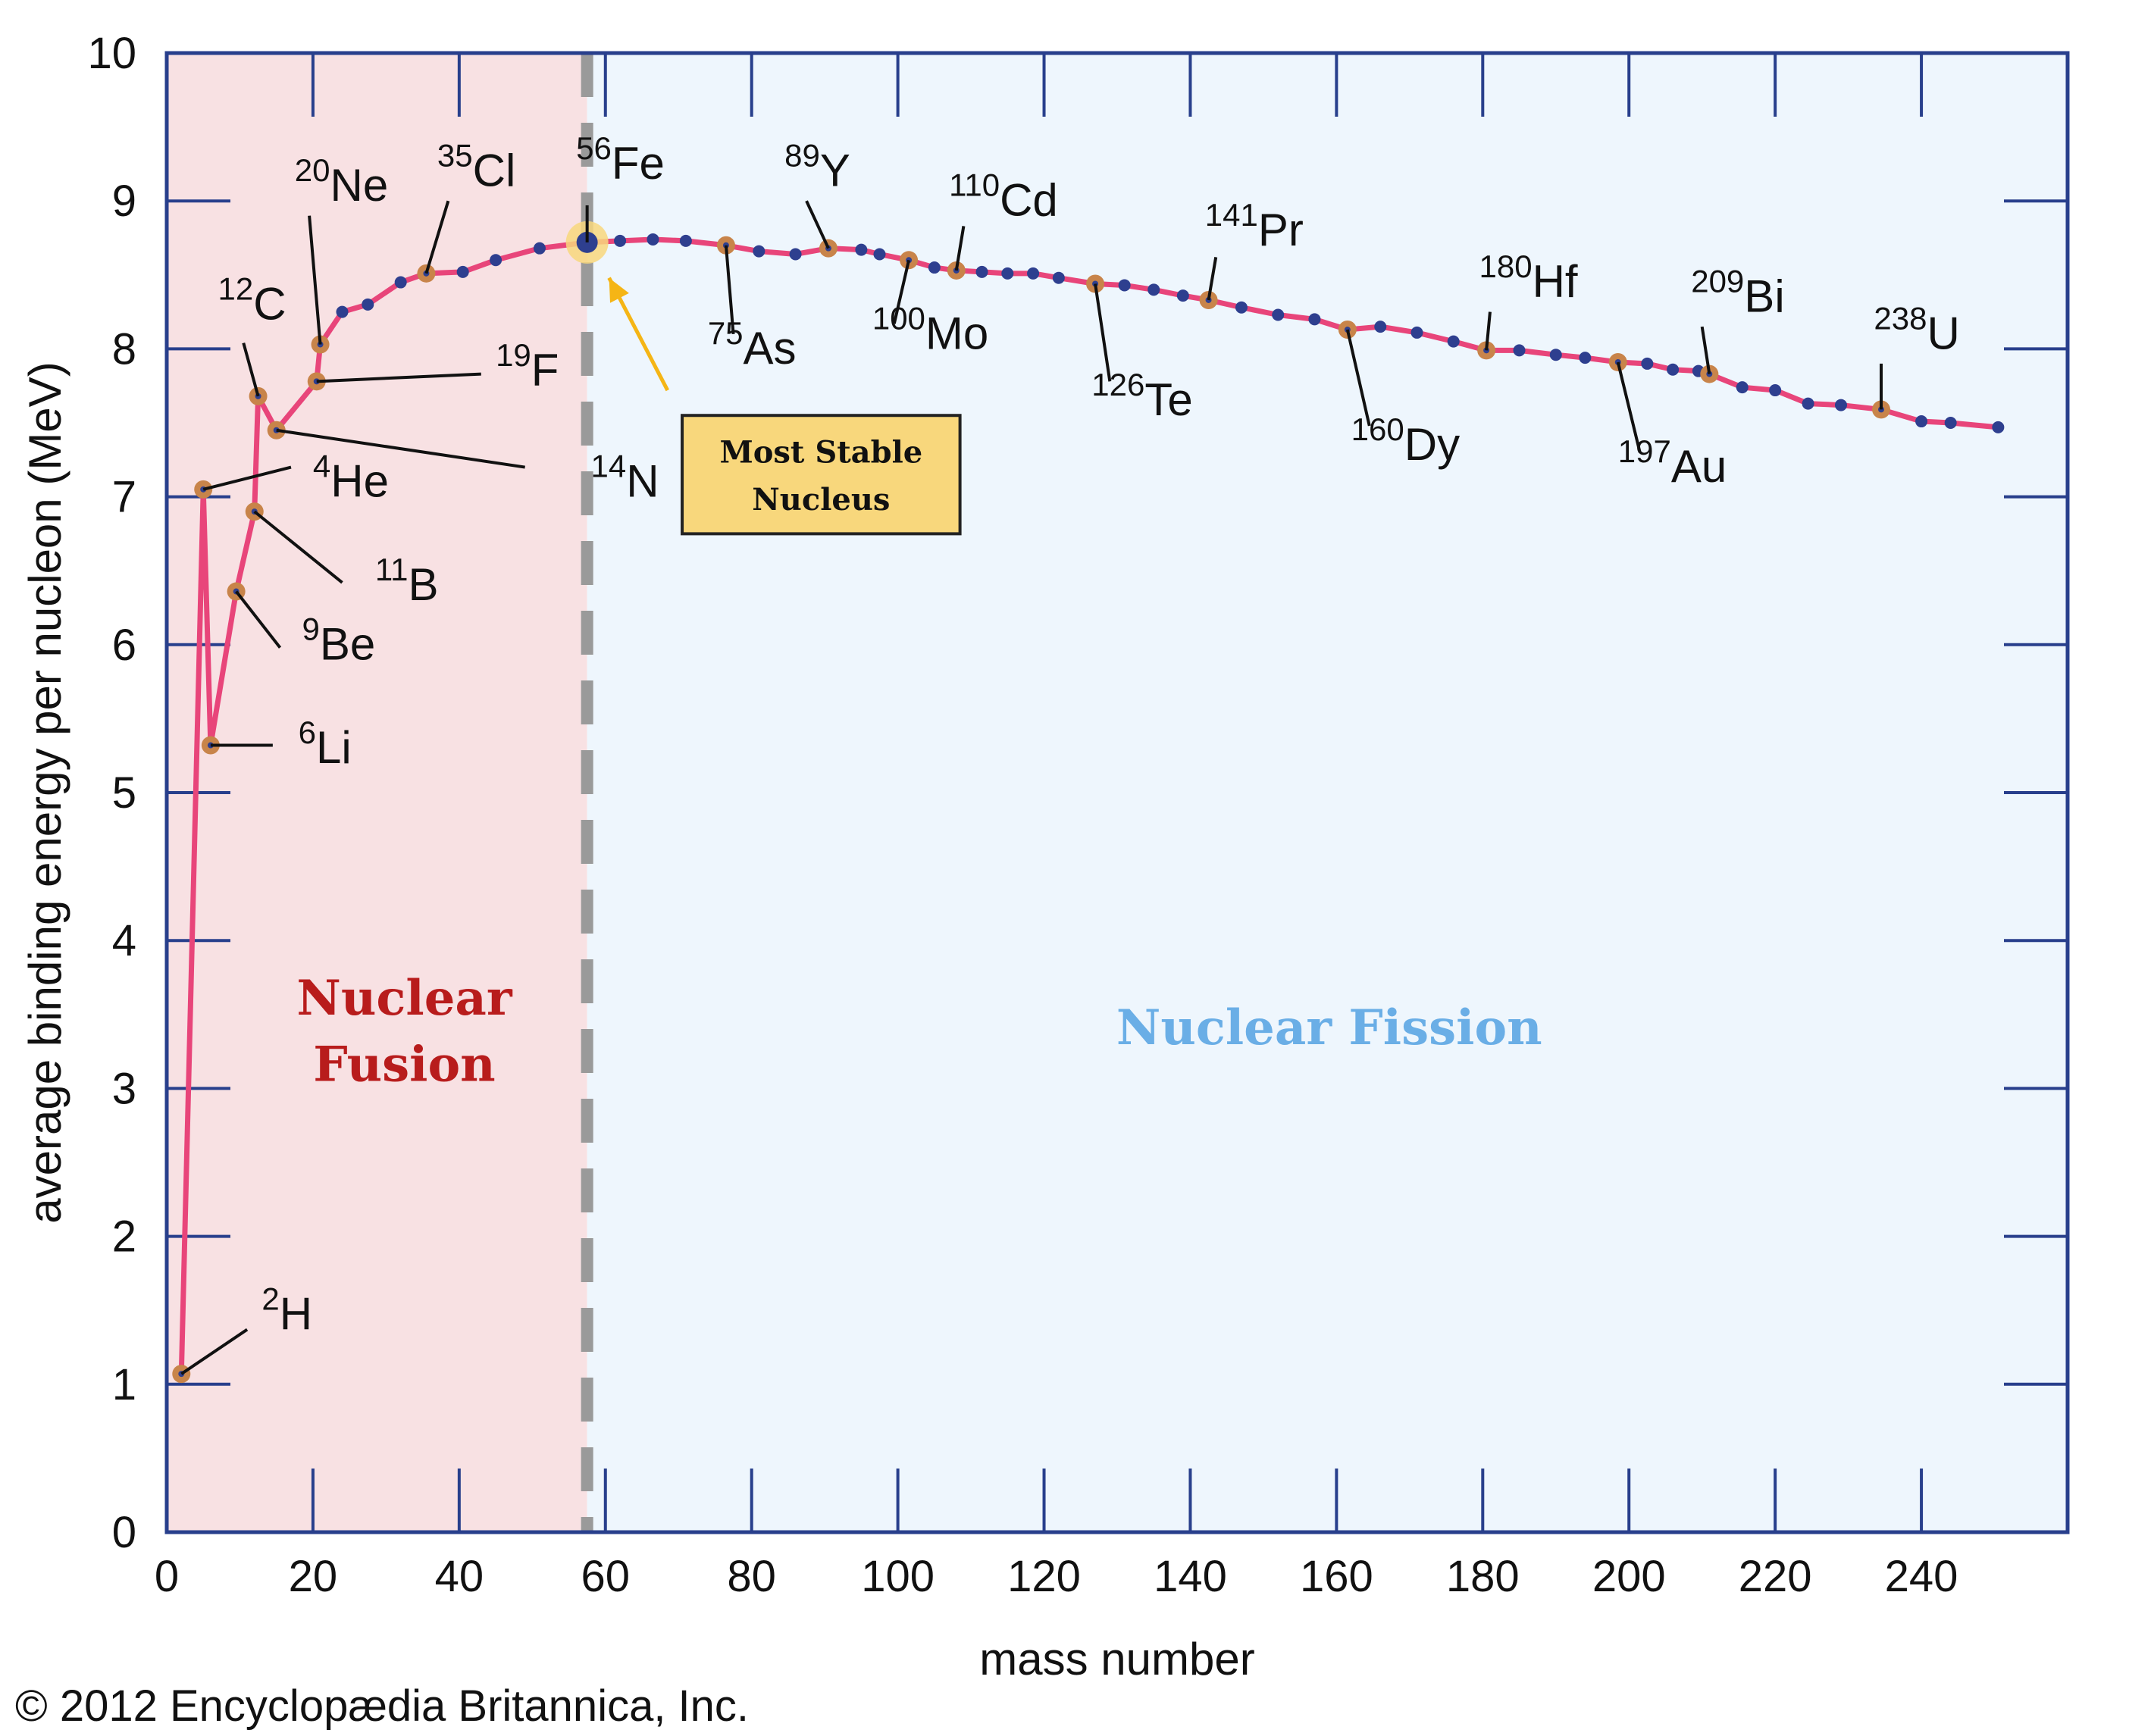  What do you see at coordinates (310, 628) in the screenshot?
I see `nuclide-mass: 9` at bounding box center [310, 628].